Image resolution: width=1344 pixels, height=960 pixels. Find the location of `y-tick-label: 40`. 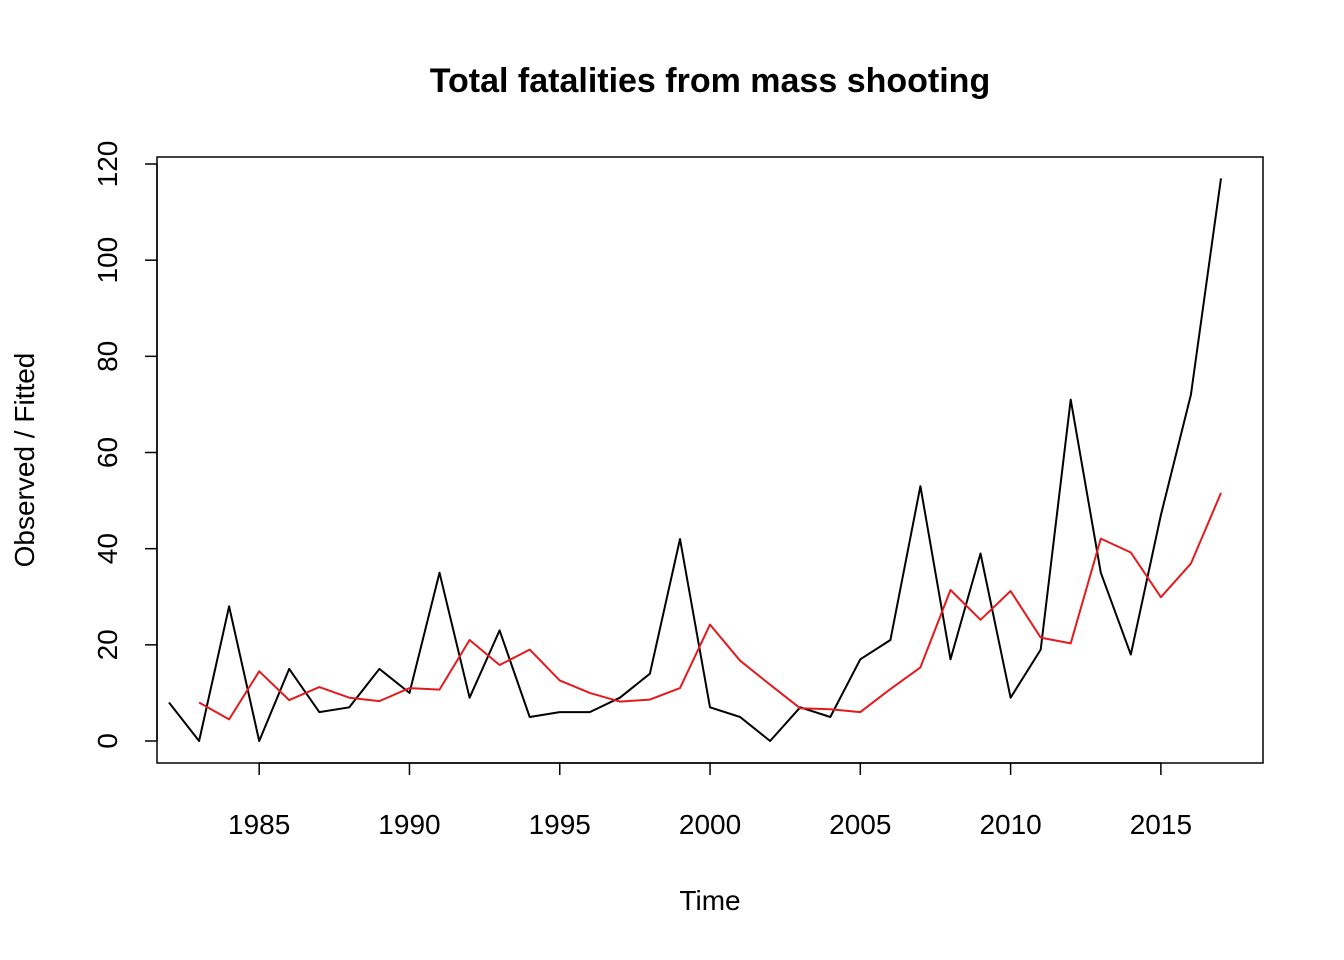

y-tick-label: 40 is located at coordinates (107, 548).